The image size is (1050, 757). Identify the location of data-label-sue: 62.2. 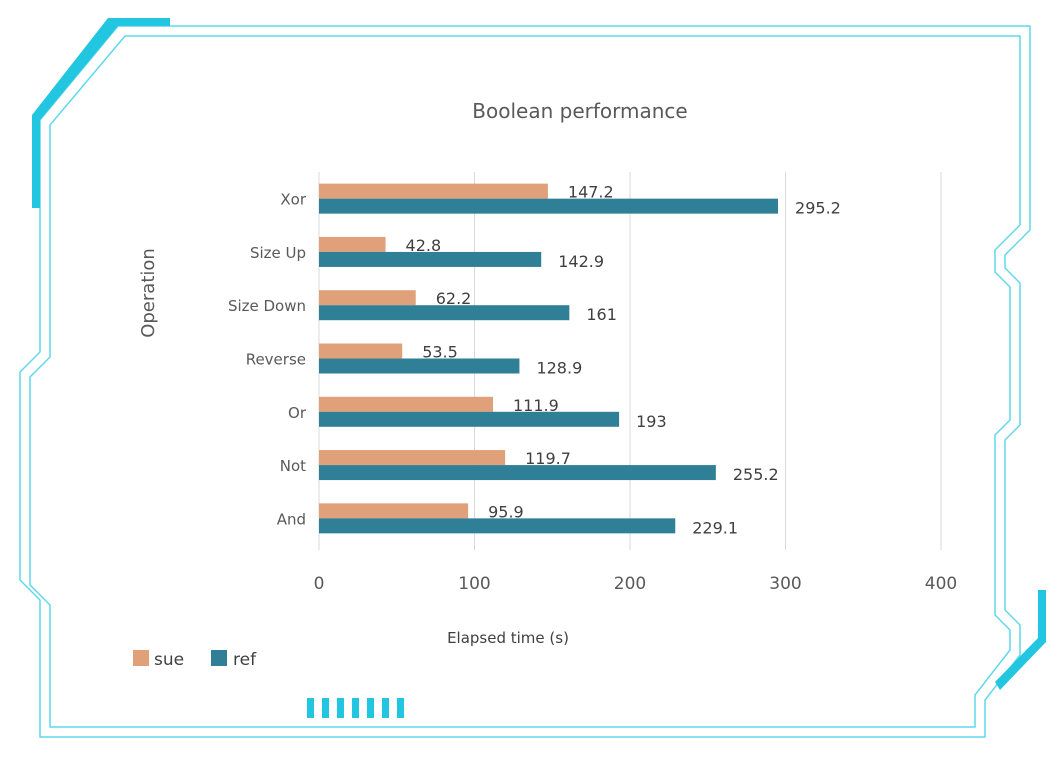
(454, 298).